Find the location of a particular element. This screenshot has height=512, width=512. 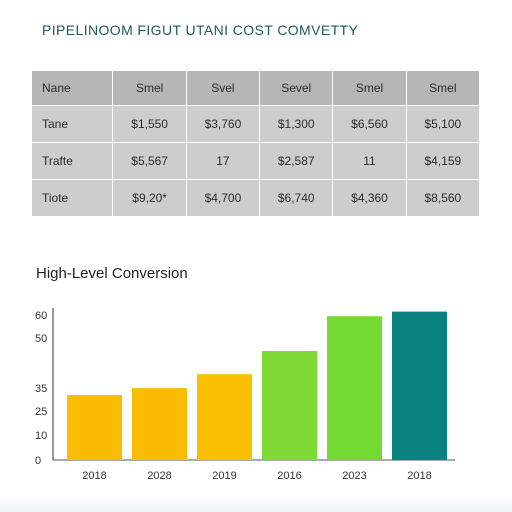

table-cell: $3,760 is located at coordinates (223, 124).